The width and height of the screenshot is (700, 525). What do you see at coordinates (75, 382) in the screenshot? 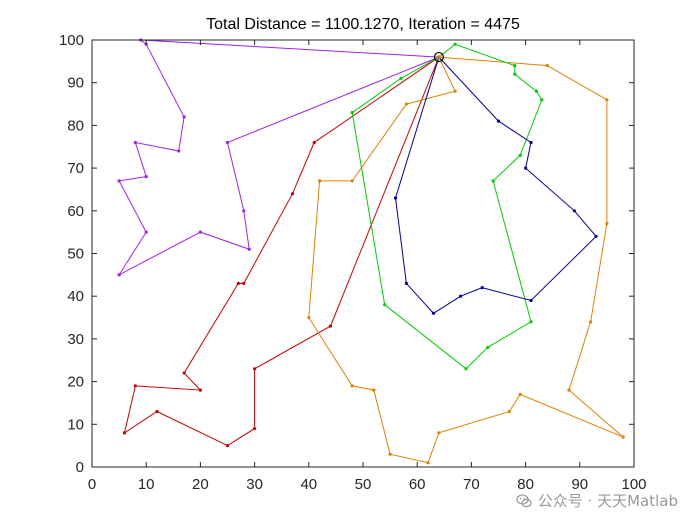
I see `y-tick-label: 20` at bounding box center [75, 382].